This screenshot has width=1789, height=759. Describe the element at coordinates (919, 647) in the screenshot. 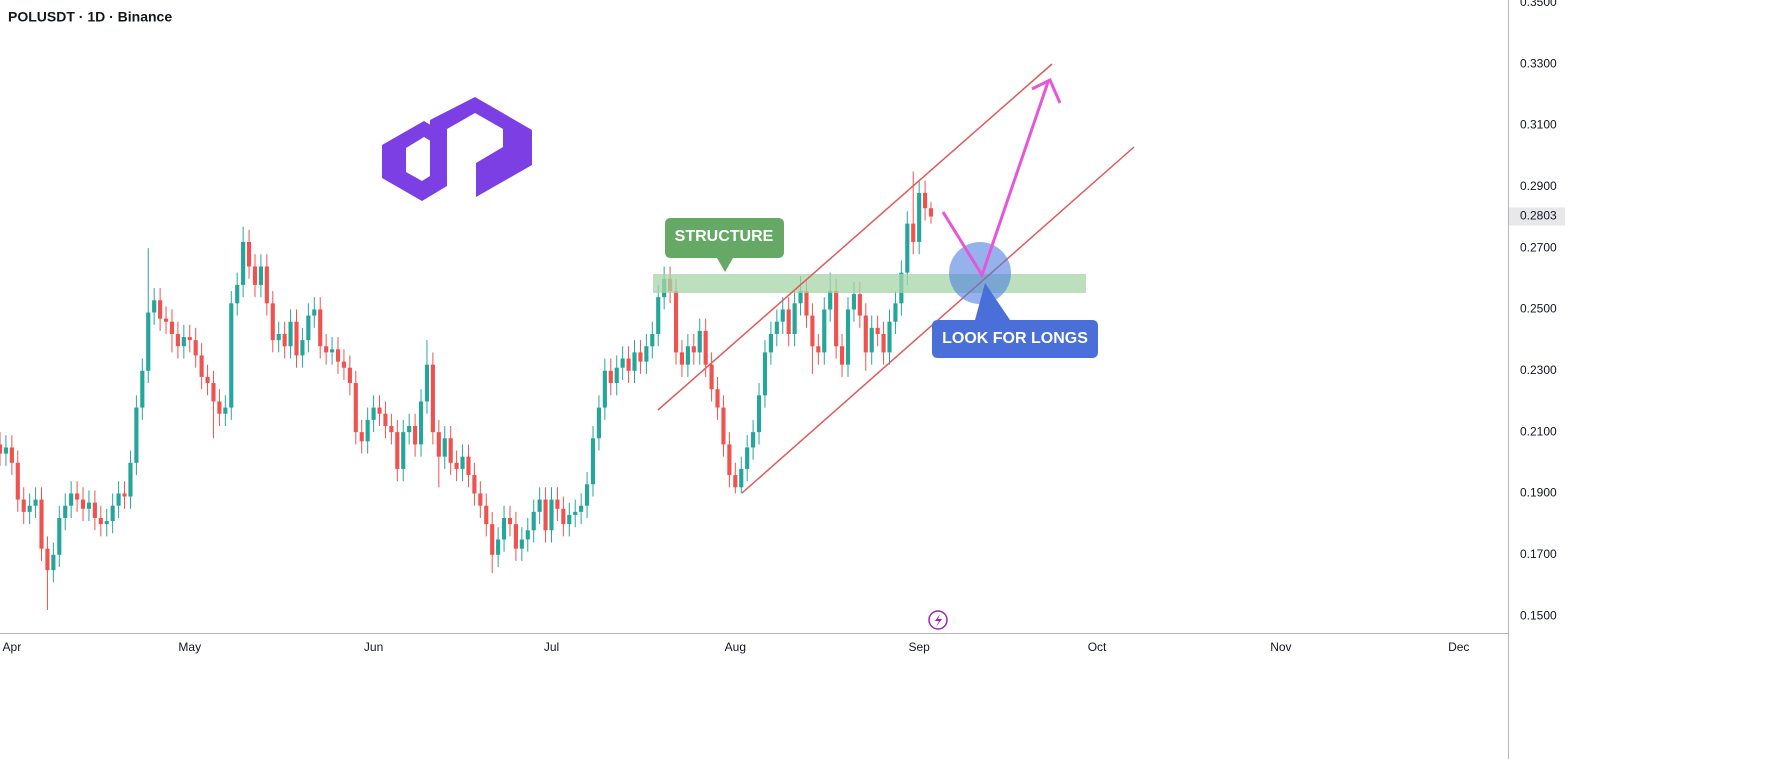

I see `x-tick-label: Sep` at that location.